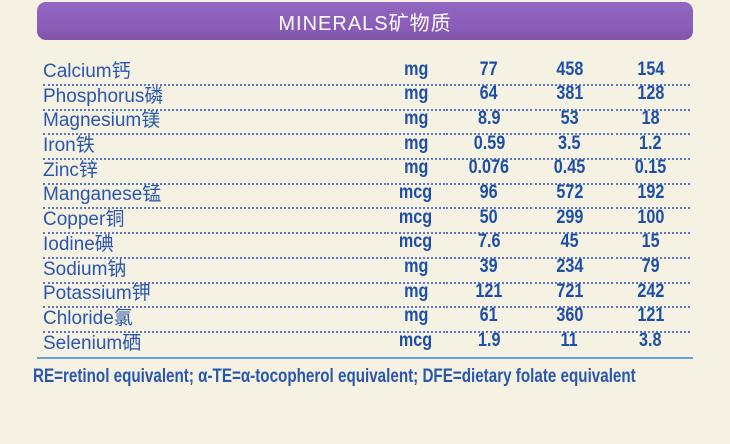  I want to click on table-row: Sodium钠 mg 39 234 79, so click(367, 269).